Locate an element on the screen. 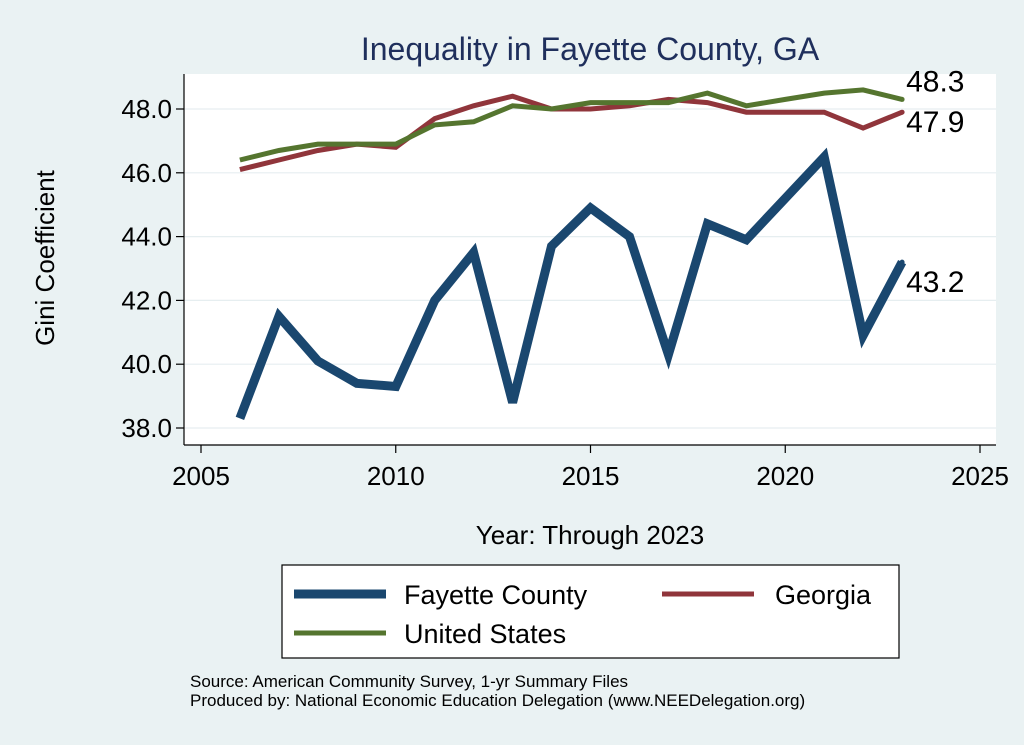 Image resolution: width=1024 pixels, height=745 pixels. end-label-georgia: 47.9 is located at coordinates (935, 122).